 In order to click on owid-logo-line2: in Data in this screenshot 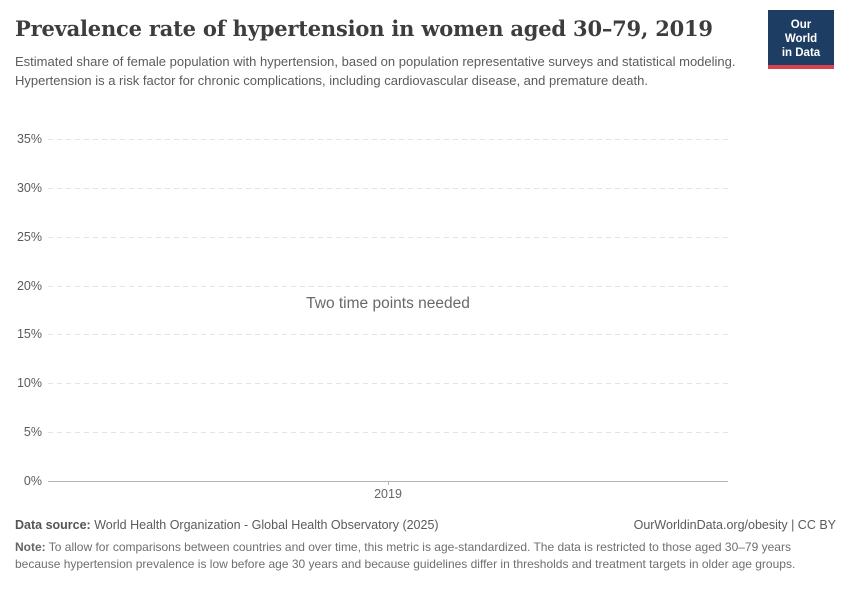, I will do `click(801, 53)`.